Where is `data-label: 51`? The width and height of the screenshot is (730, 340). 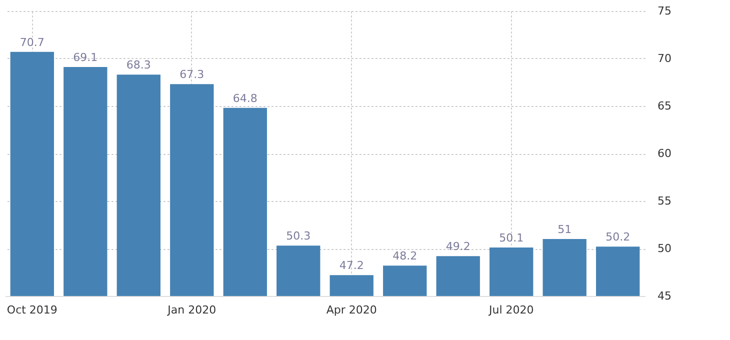
data-label: 51 is located at coordinates (565, 229).